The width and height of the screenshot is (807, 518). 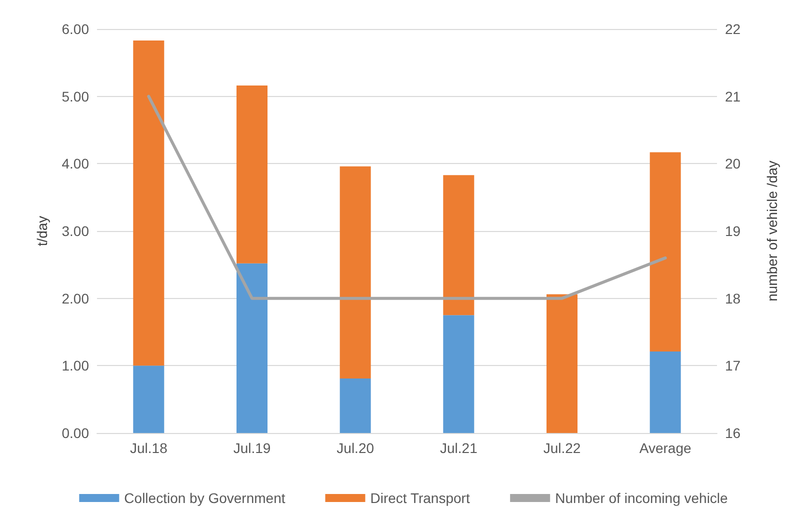 What do you see at coordinates (733, 29) in the screenshot?
I see `y2-tick-label: 22` at bounding box center [733, 29].